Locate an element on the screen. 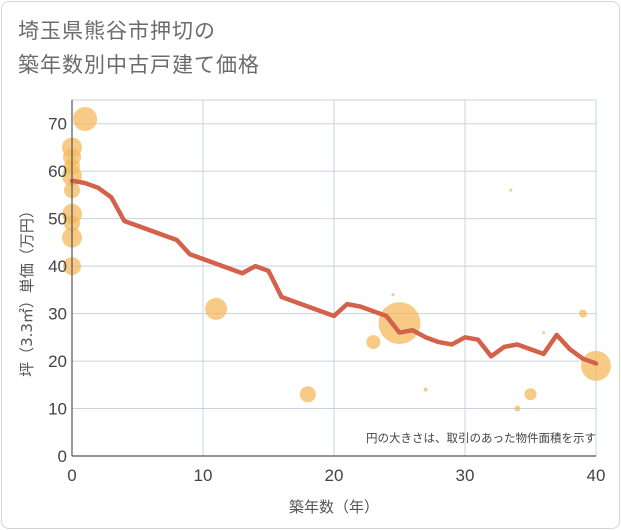  x-tick-label: 20 is located at coordinates (334, 475).